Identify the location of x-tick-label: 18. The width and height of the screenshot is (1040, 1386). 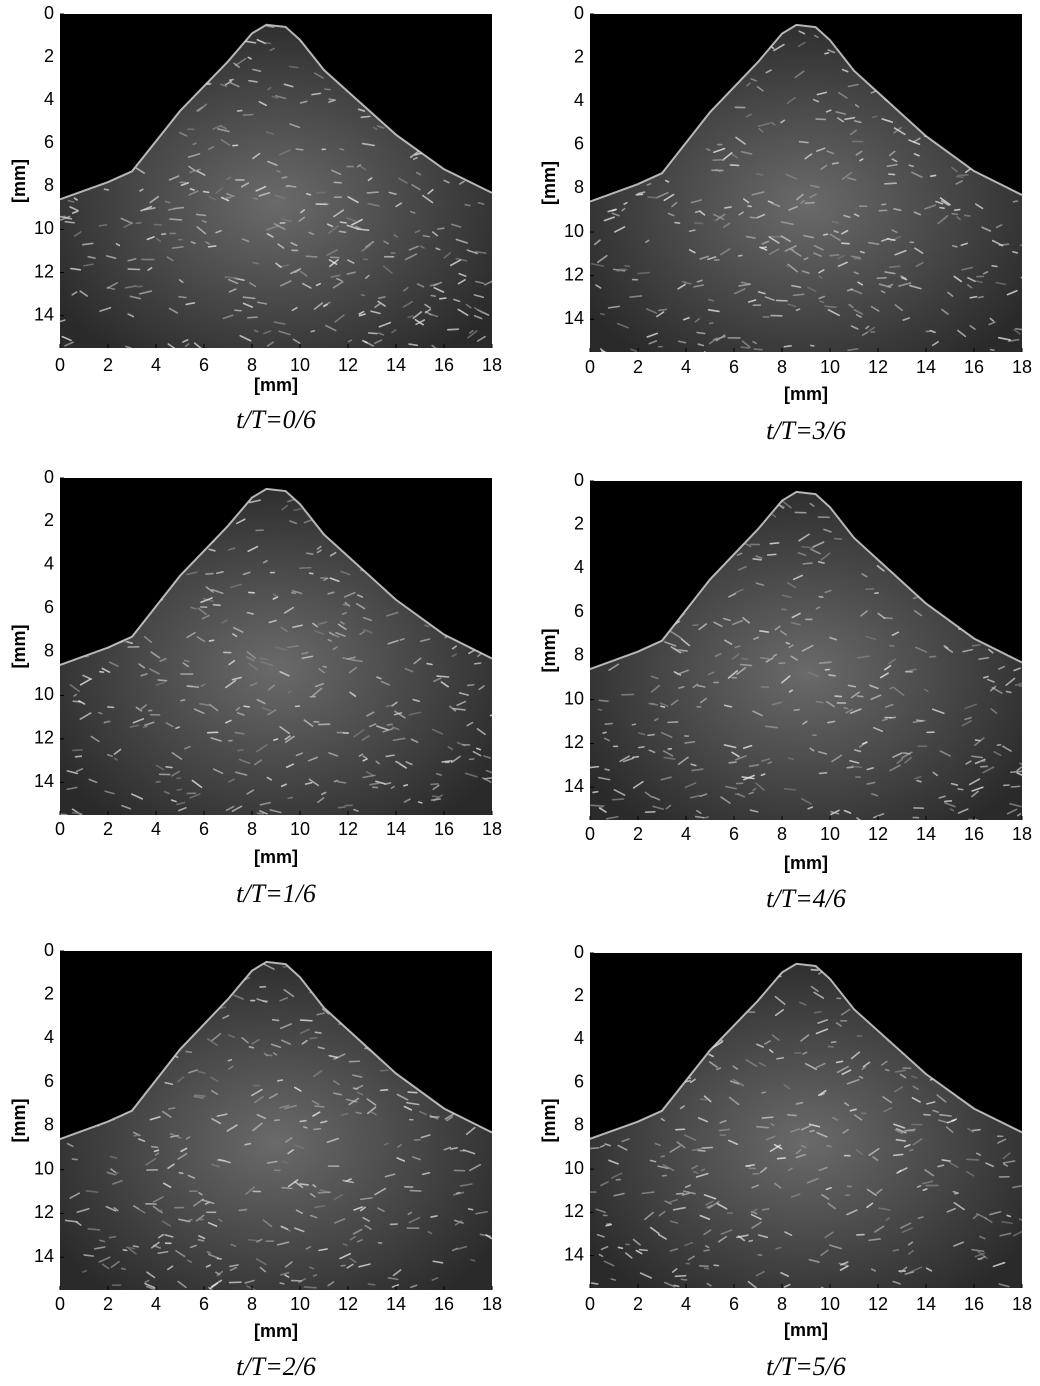
(492, 1304).